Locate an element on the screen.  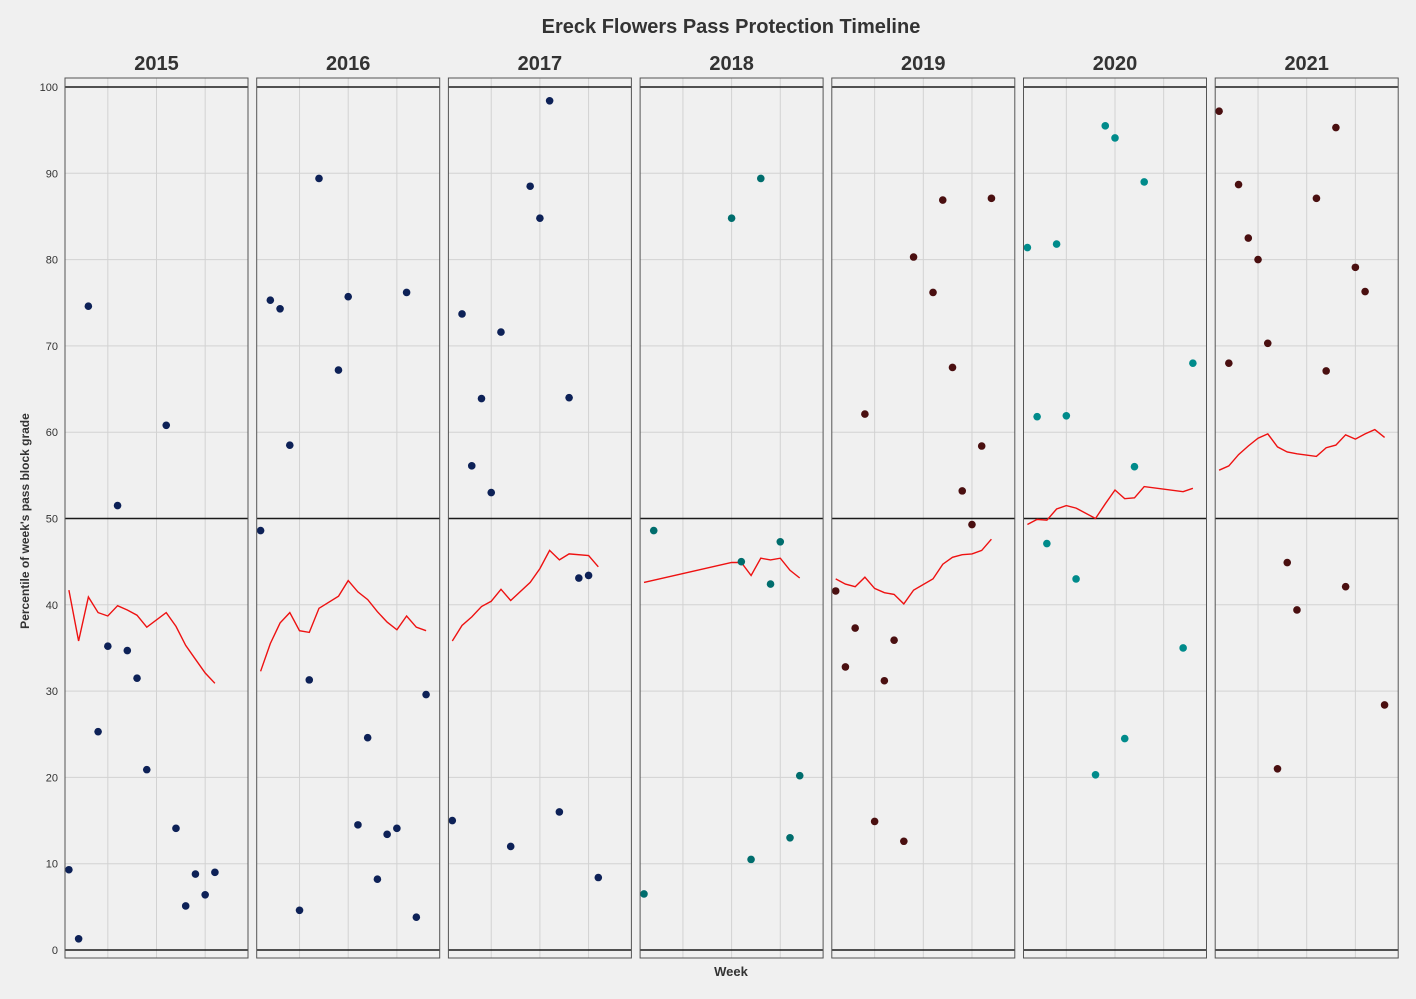
facet-panel-2015: 2015 is located at coordinates (156, 506).